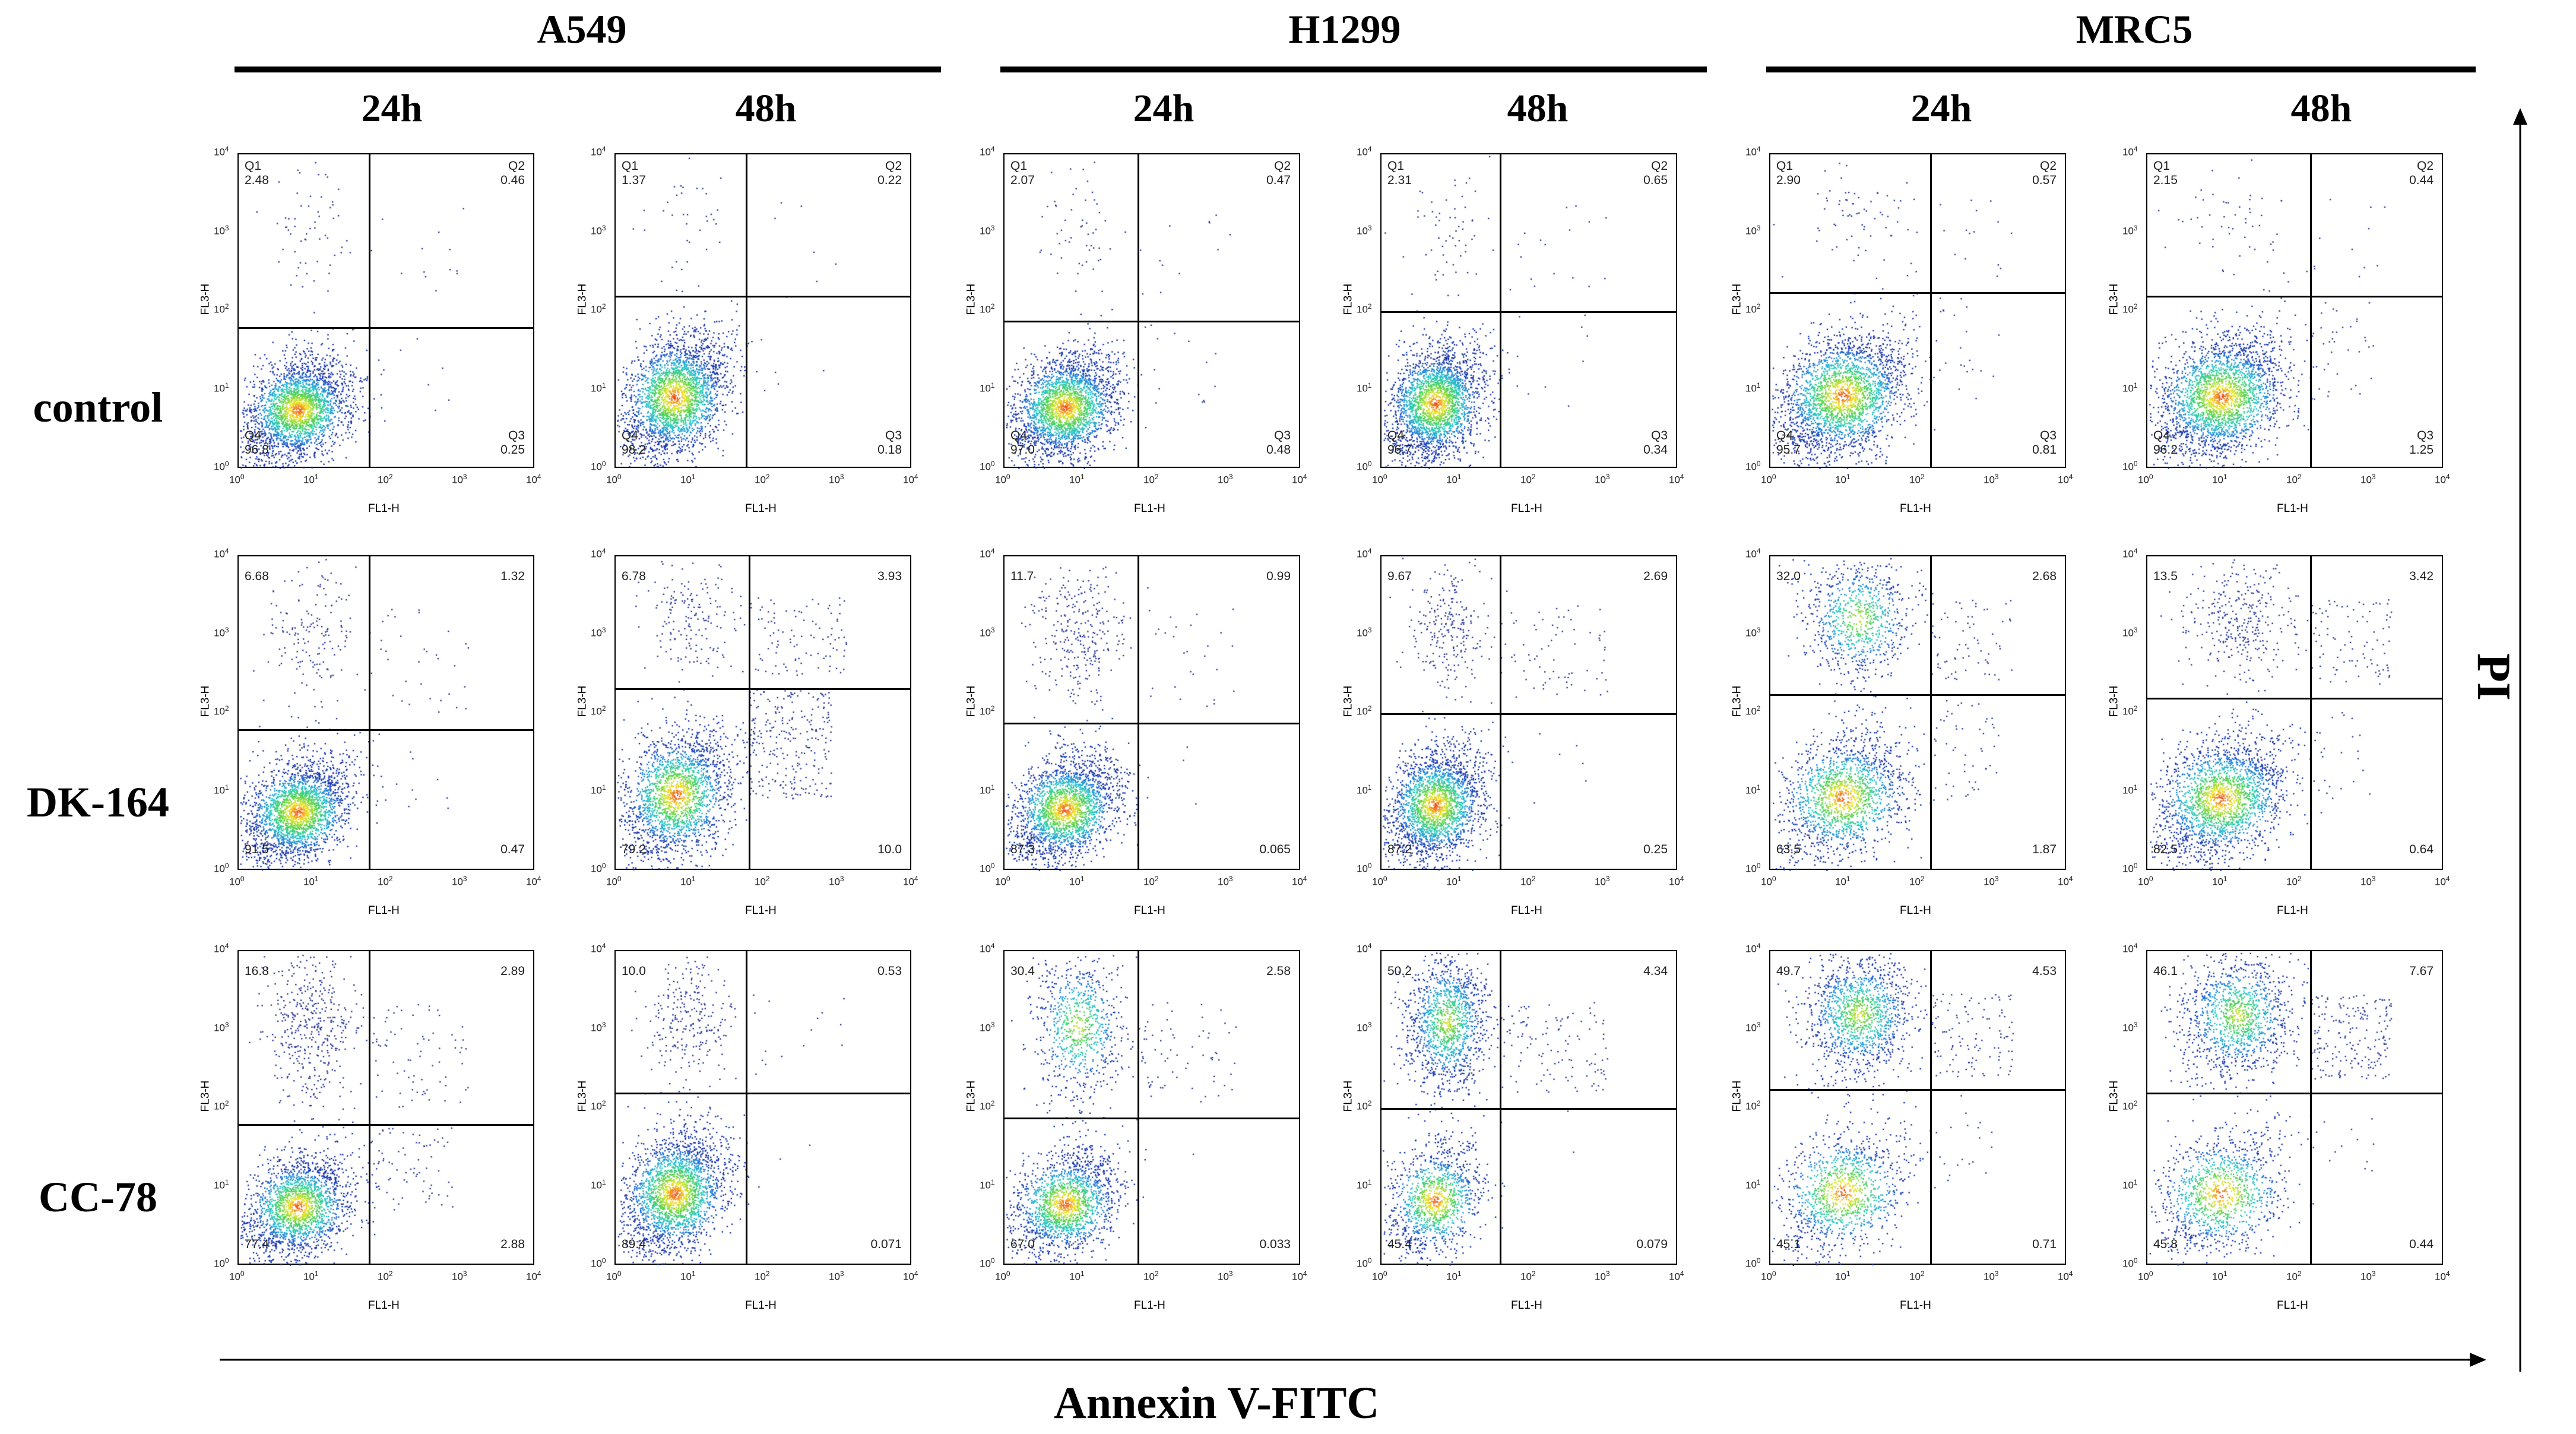 This screenshot has width=2576, height=1434. What do you see at coordinates (619, 879) in the screenshot?
I see `x-tick-exp: 0` at bounding box center [619, 879].